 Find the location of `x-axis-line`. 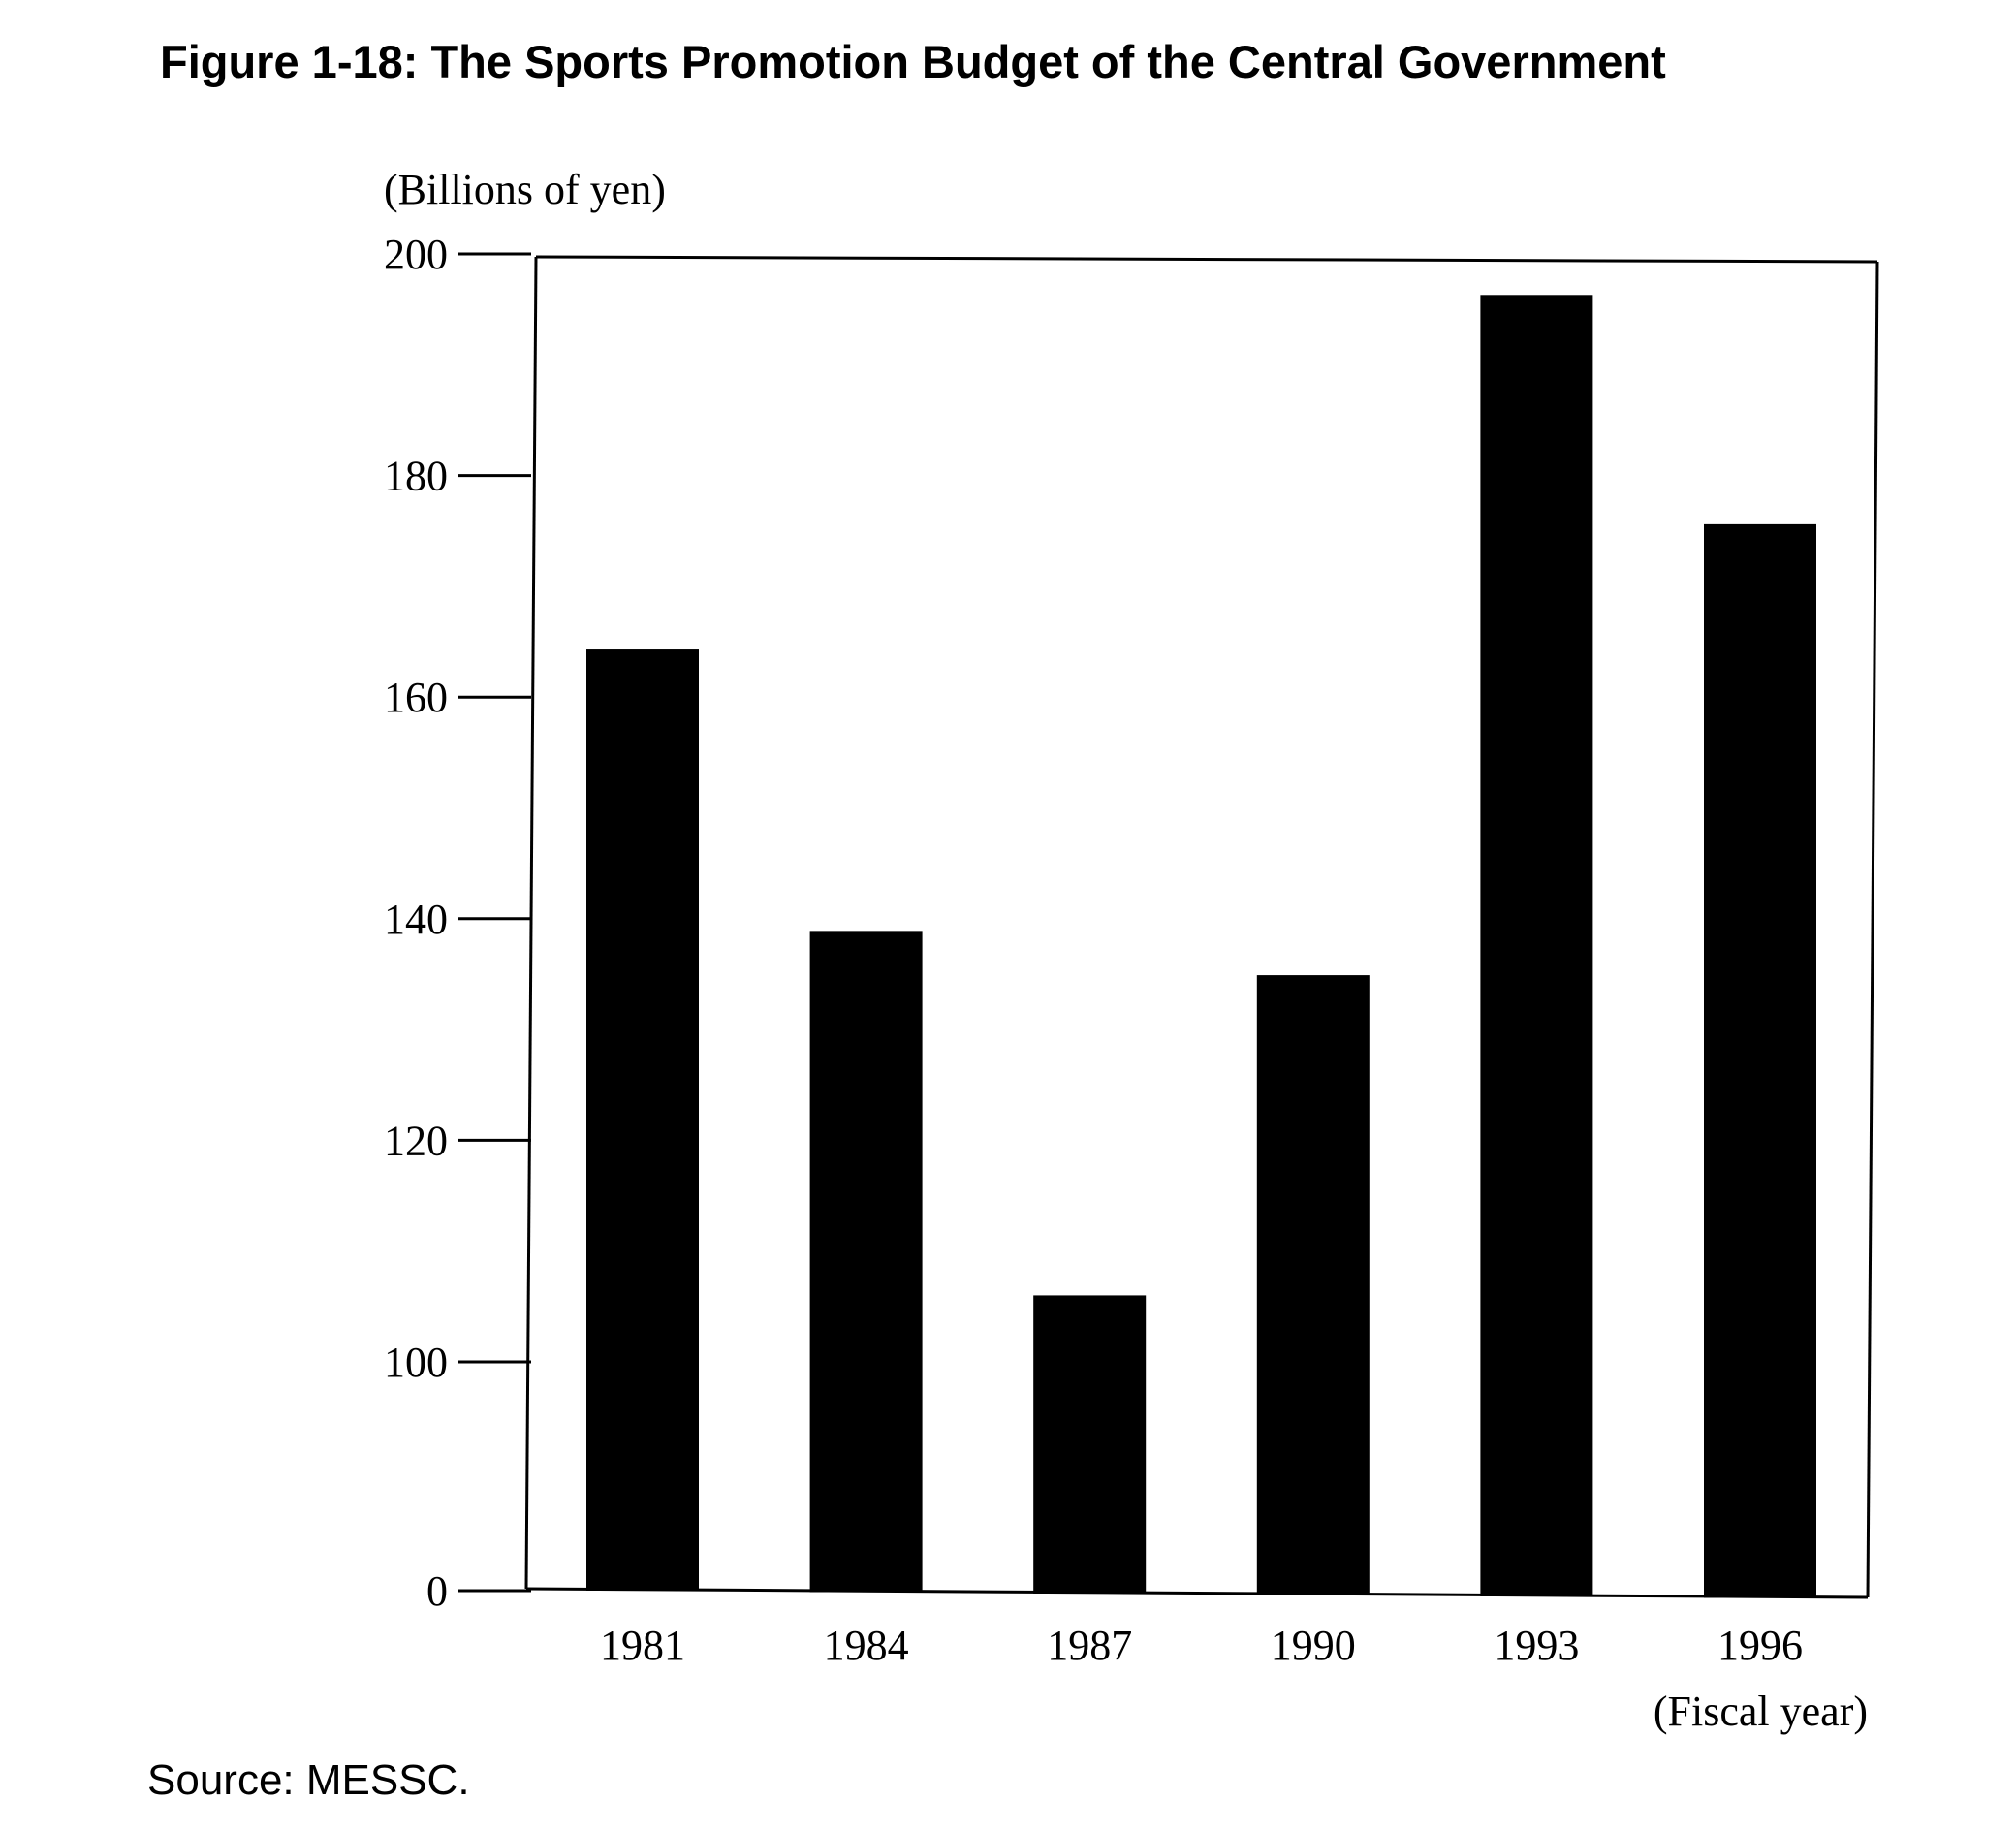

x-axis-line is located at coordinates (1197, 1593).